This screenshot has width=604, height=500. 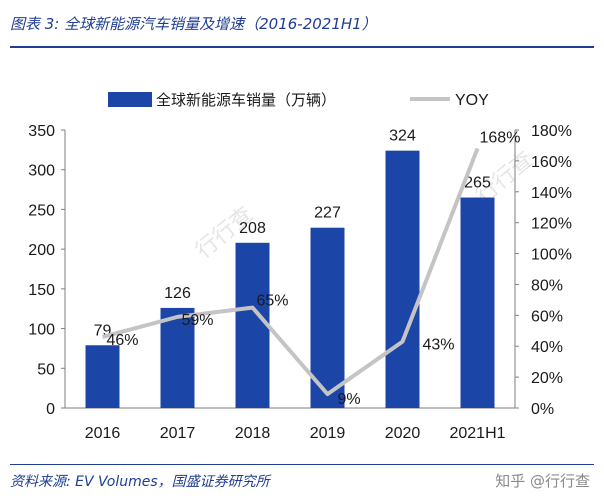 I want to click on left-tick-label: 250, so click(x=41, y=210).